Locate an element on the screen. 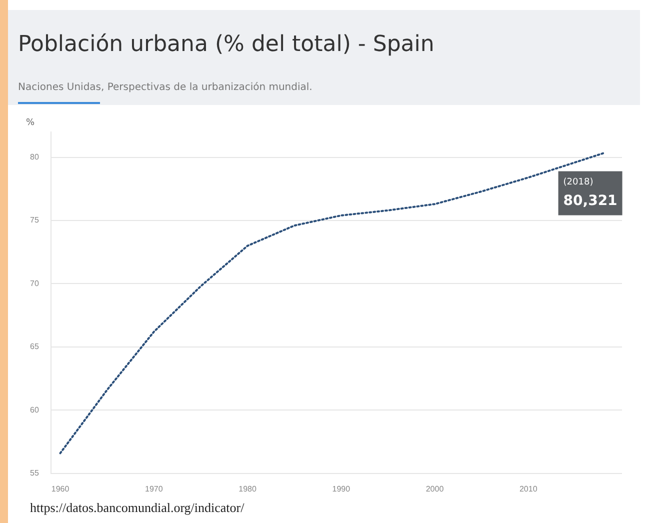 This screenshot has width=645, height=523. y-tick-label: 80 is located at coordinates (35, 157).